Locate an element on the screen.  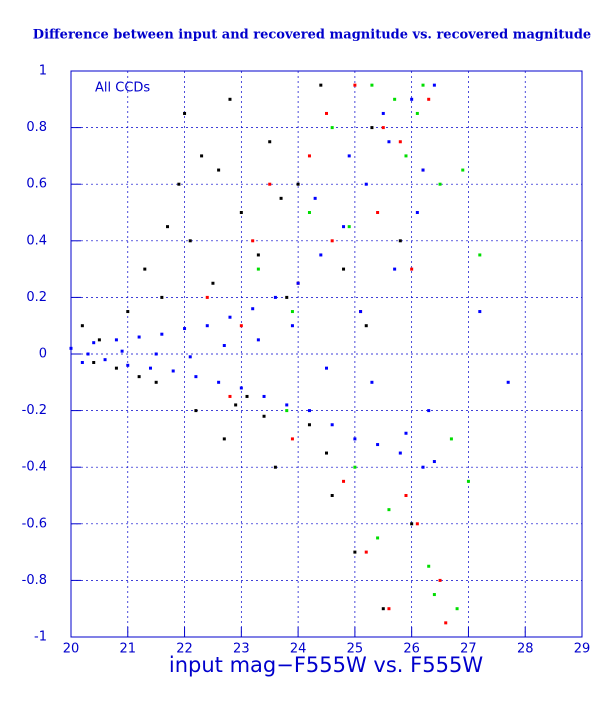
x-tick-label: 25 is located at coordinates (355, 649).